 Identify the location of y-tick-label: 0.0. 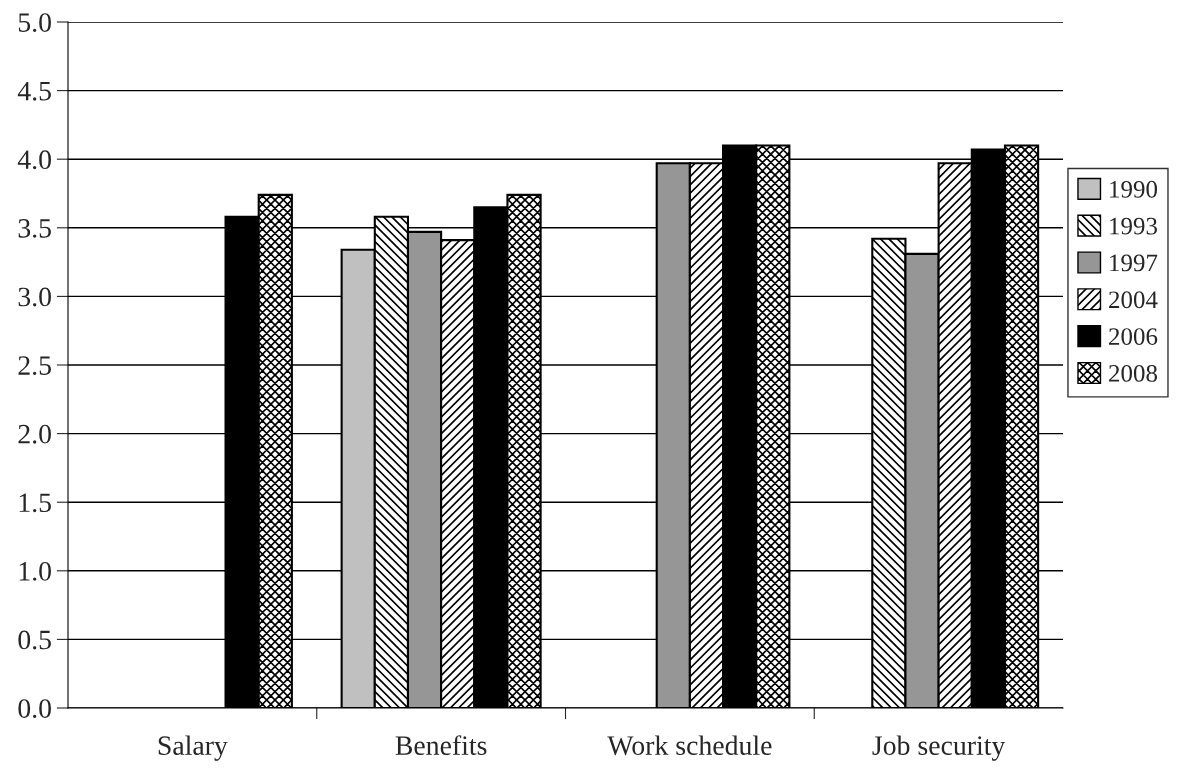
(34, 709).